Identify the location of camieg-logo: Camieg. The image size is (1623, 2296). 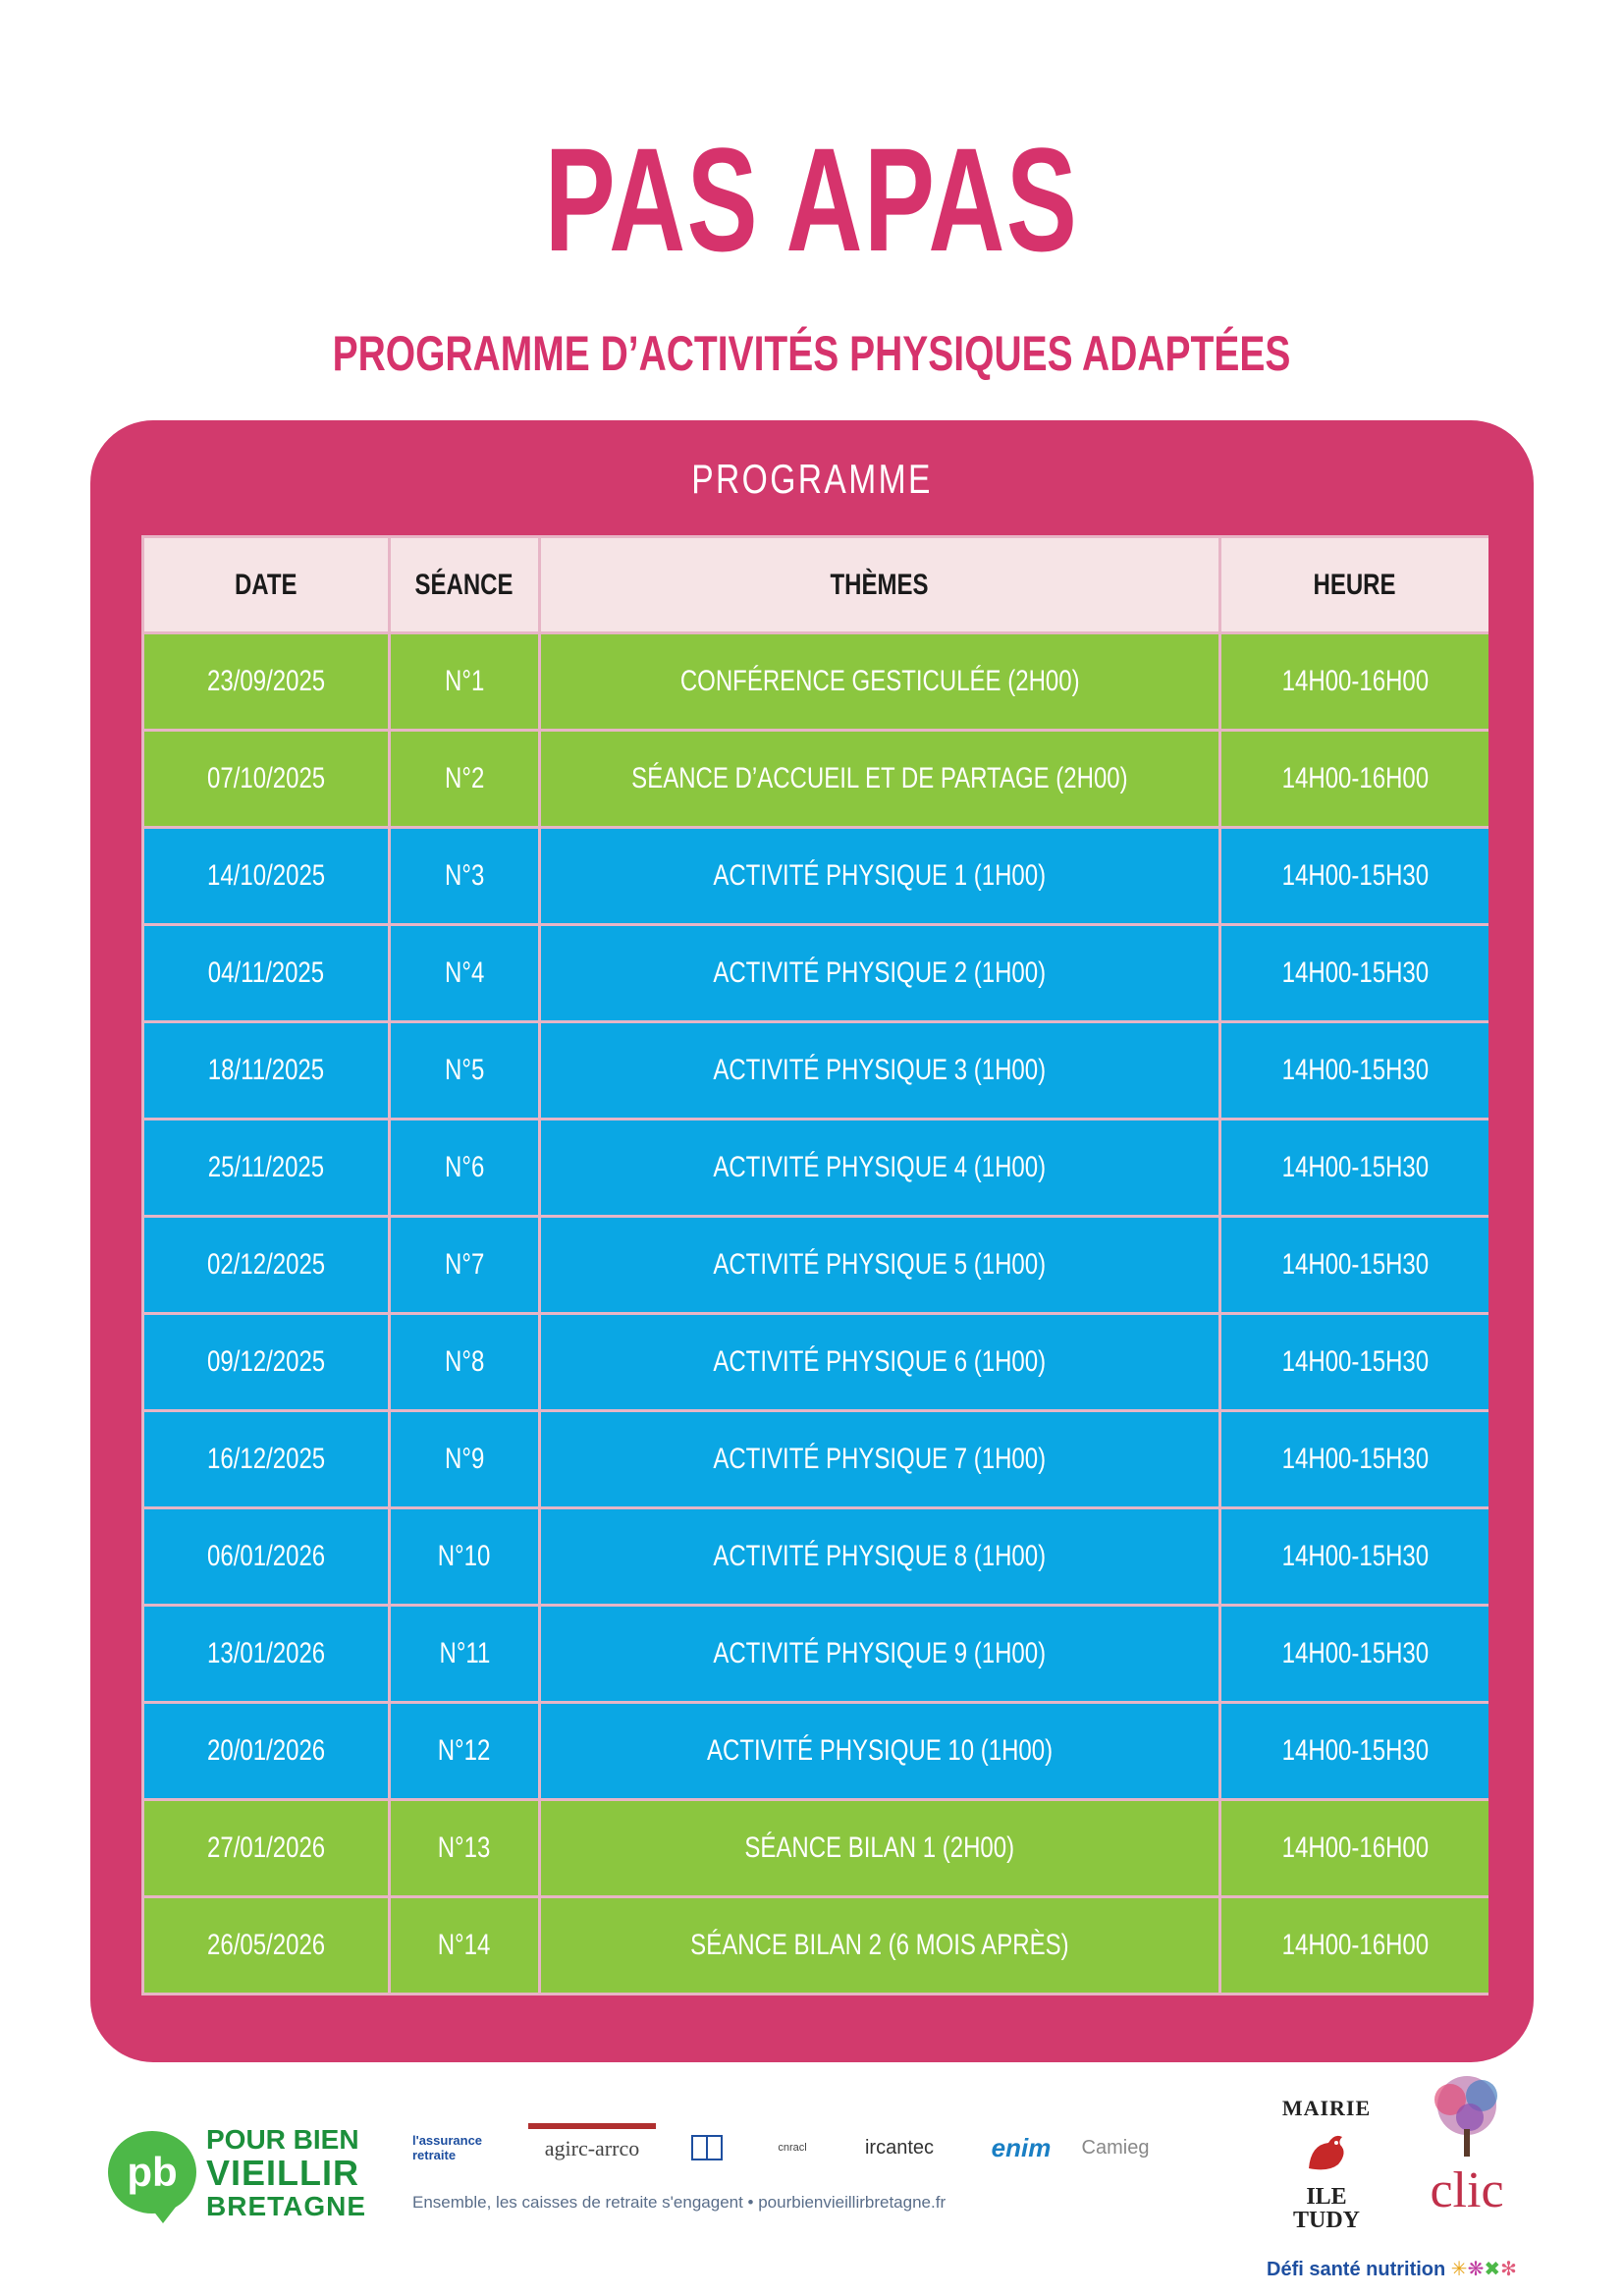
(1115, 2147).